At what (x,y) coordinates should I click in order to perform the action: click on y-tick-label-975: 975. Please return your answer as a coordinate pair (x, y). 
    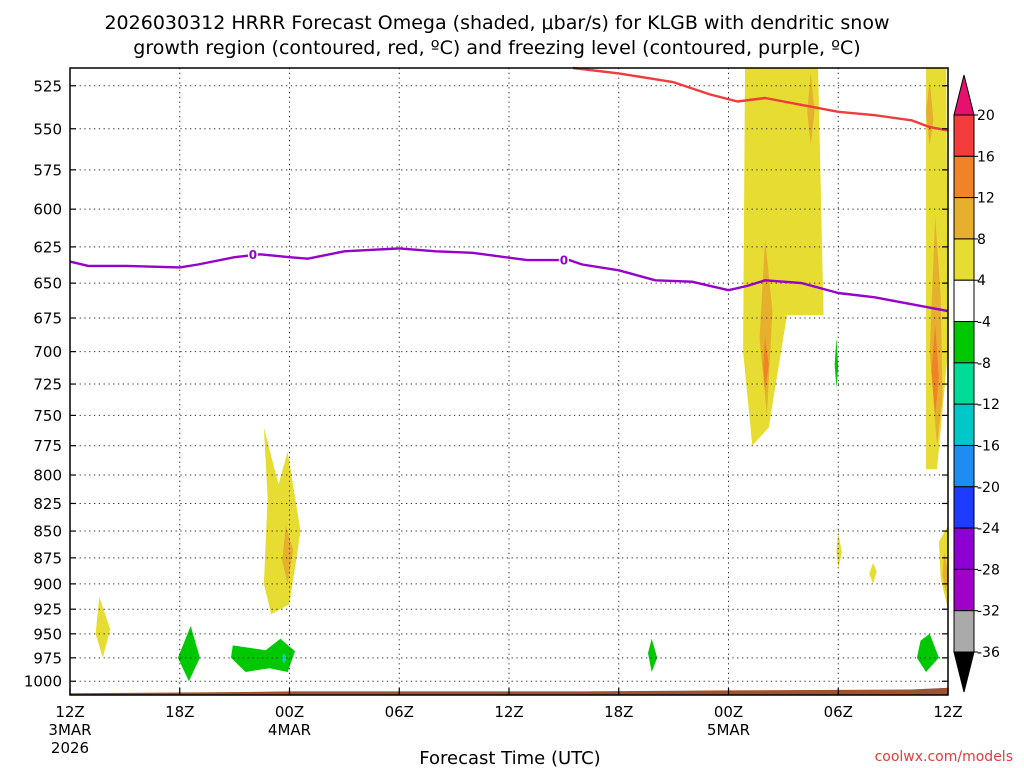
    Looking at the image, I should click on (47, 658).